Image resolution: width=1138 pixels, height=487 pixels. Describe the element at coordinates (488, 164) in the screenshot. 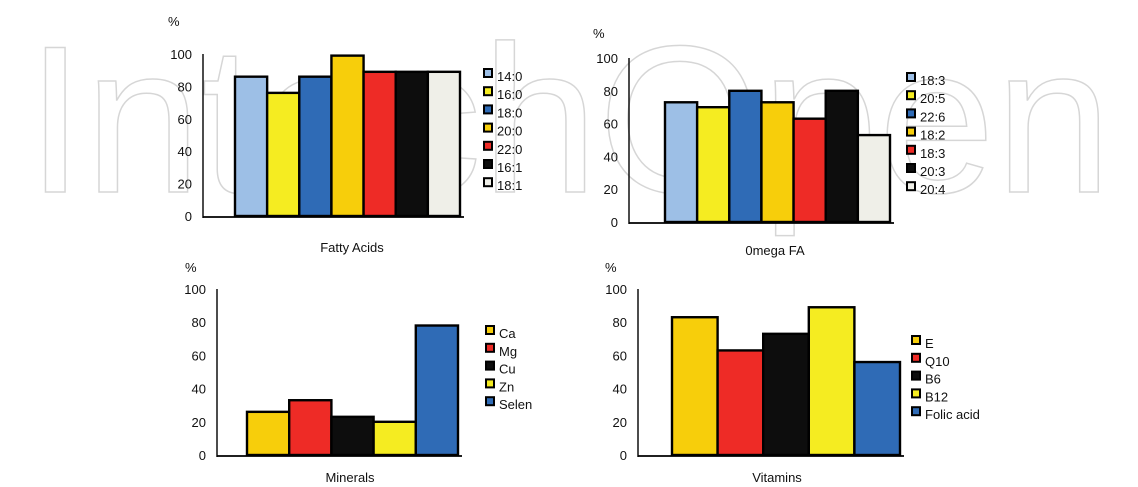

I see `legend-swatch-16:1` at that location.